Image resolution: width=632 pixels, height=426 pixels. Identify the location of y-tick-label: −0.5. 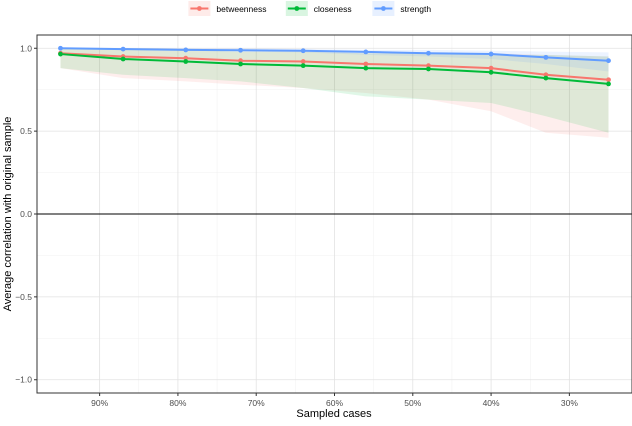
(23, 297).